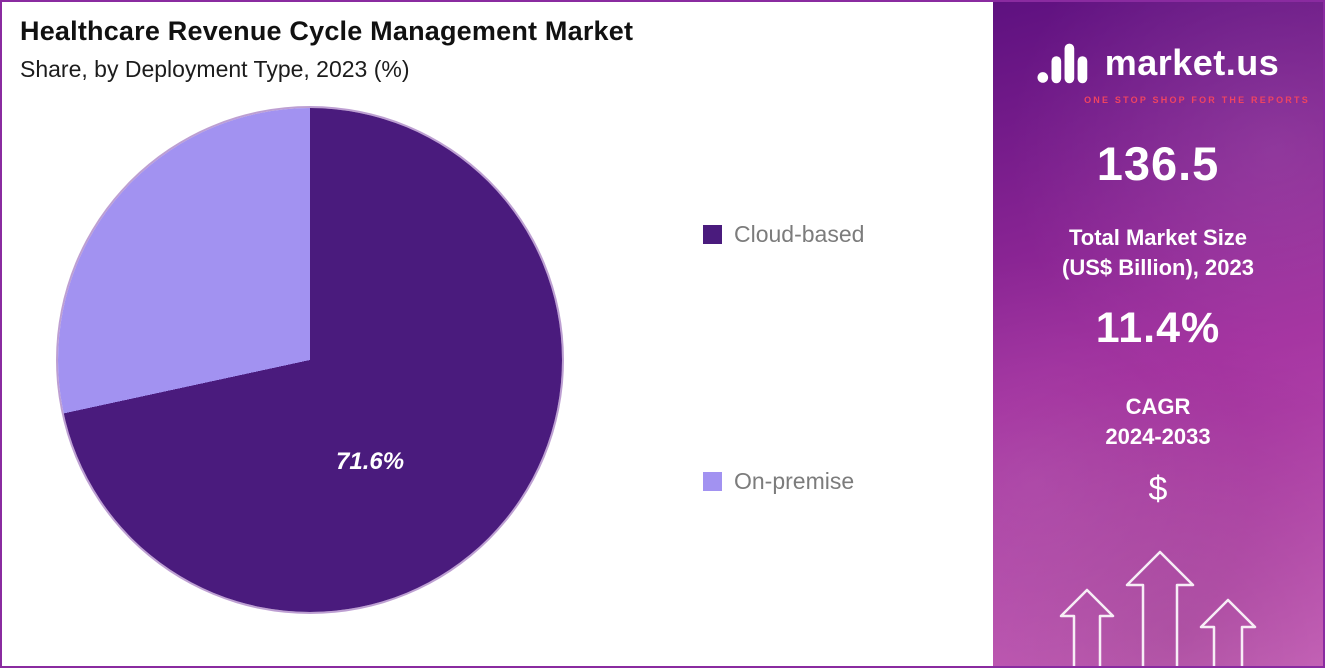 The width and height of the screenshot is (1325, 668). I want to click on cagr-label: CAGR 2024-2033, so click(1158, 422).